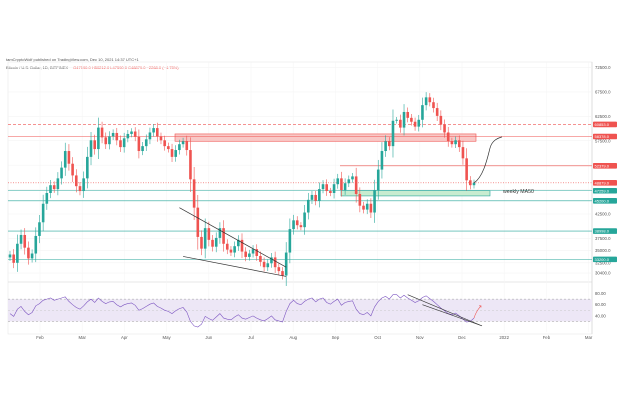  I want to click on level-tag-label: 33200.0, so click(602, 259).